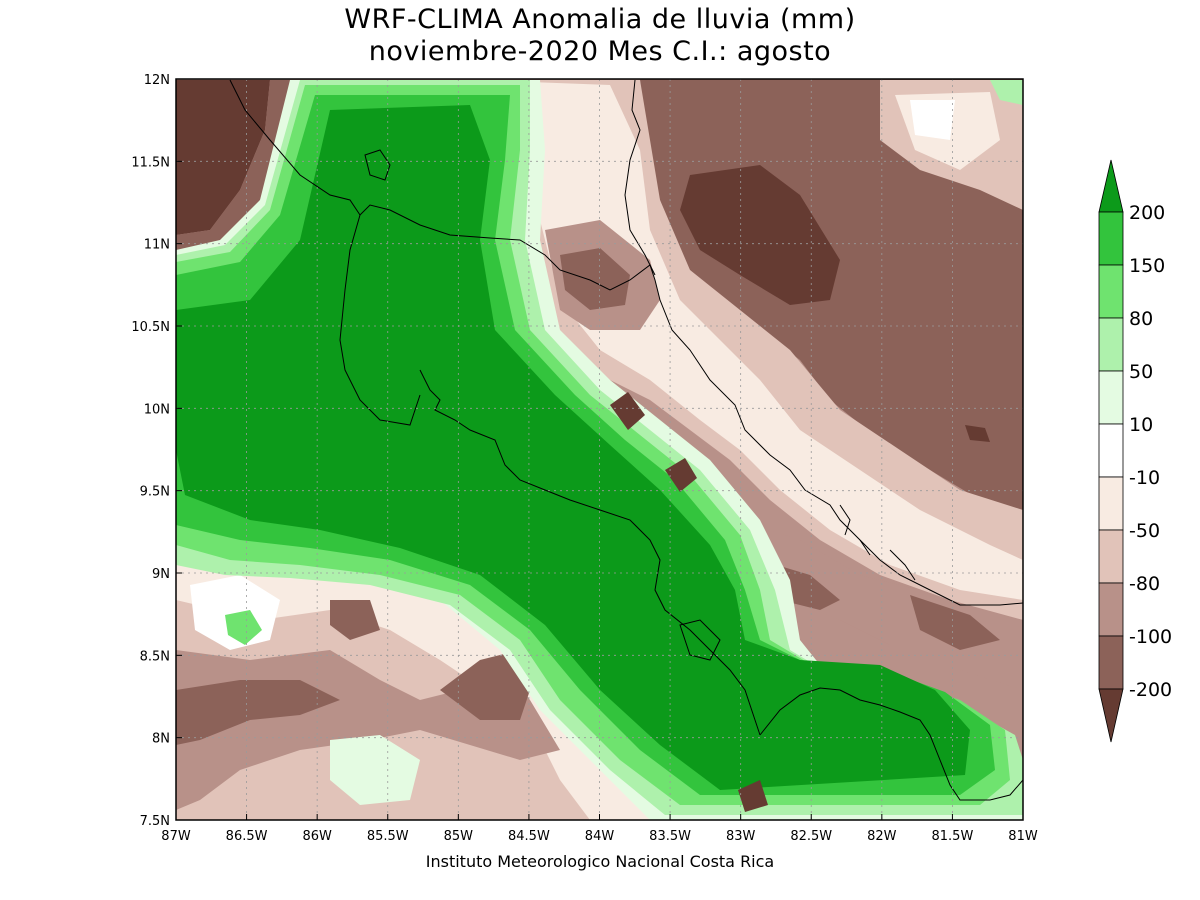 This screenshot has width=1200, height=900. Describe the element at coordinates (317, 836) in the screenshot. I see `x-tick-label: 86W` at that location.